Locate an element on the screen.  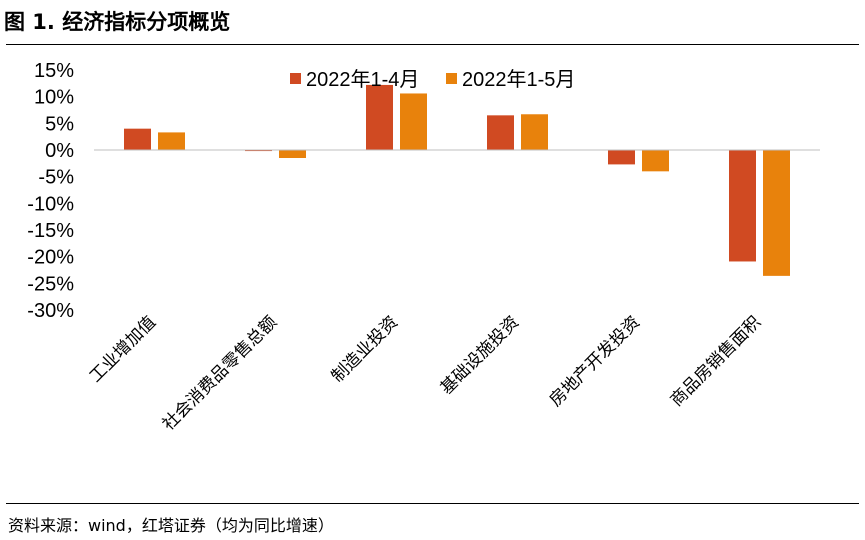
y-tick-label: 0% is located at coordinates (59, 151).